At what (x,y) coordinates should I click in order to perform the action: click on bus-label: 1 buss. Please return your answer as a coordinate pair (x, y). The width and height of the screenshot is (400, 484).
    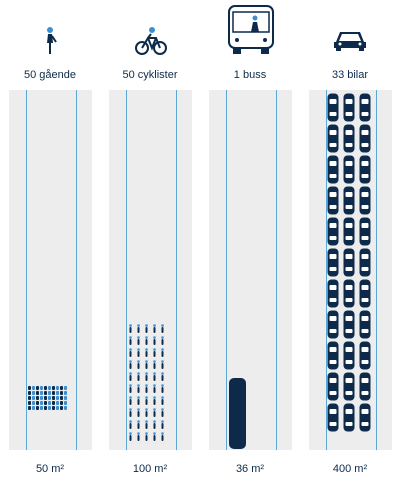
    Looking at the image, I should click on (250, 75).